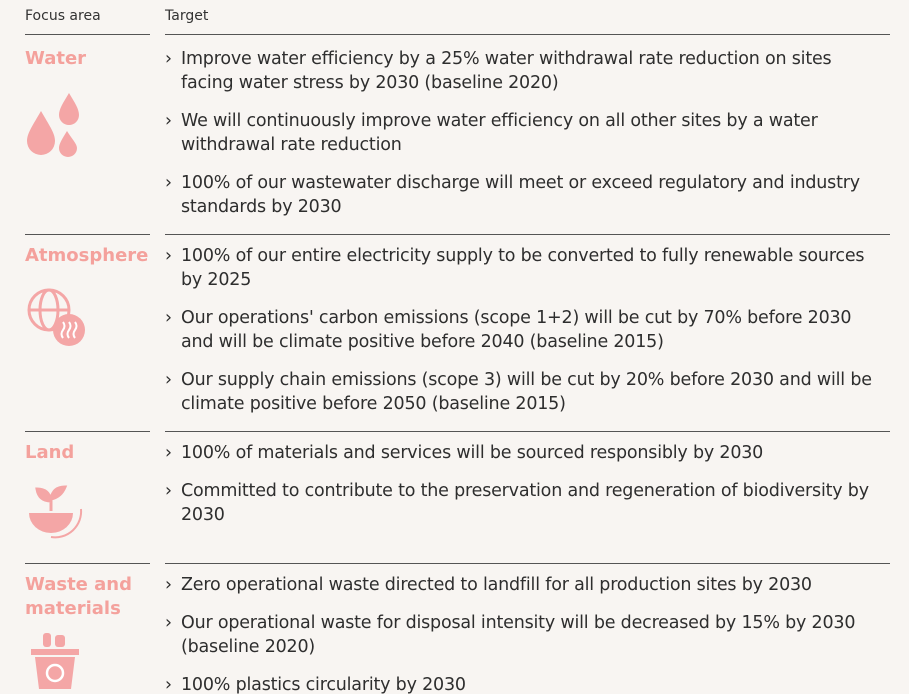  What do you see at coordinates (87, 255) in the screenshot?
I see `focus-area: Atmosphere` at bounding box center [87, 255].